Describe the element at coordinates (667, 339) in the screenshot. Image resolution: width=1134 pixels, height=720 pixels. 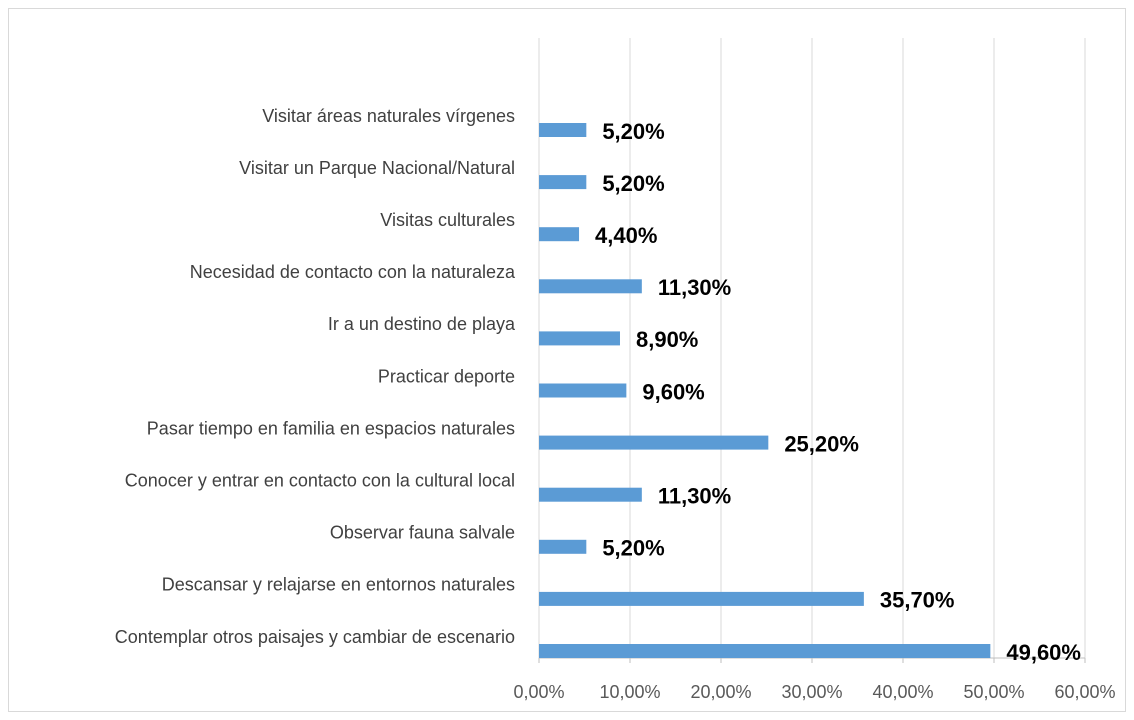
I see `value-label: 8,90%` at that location.